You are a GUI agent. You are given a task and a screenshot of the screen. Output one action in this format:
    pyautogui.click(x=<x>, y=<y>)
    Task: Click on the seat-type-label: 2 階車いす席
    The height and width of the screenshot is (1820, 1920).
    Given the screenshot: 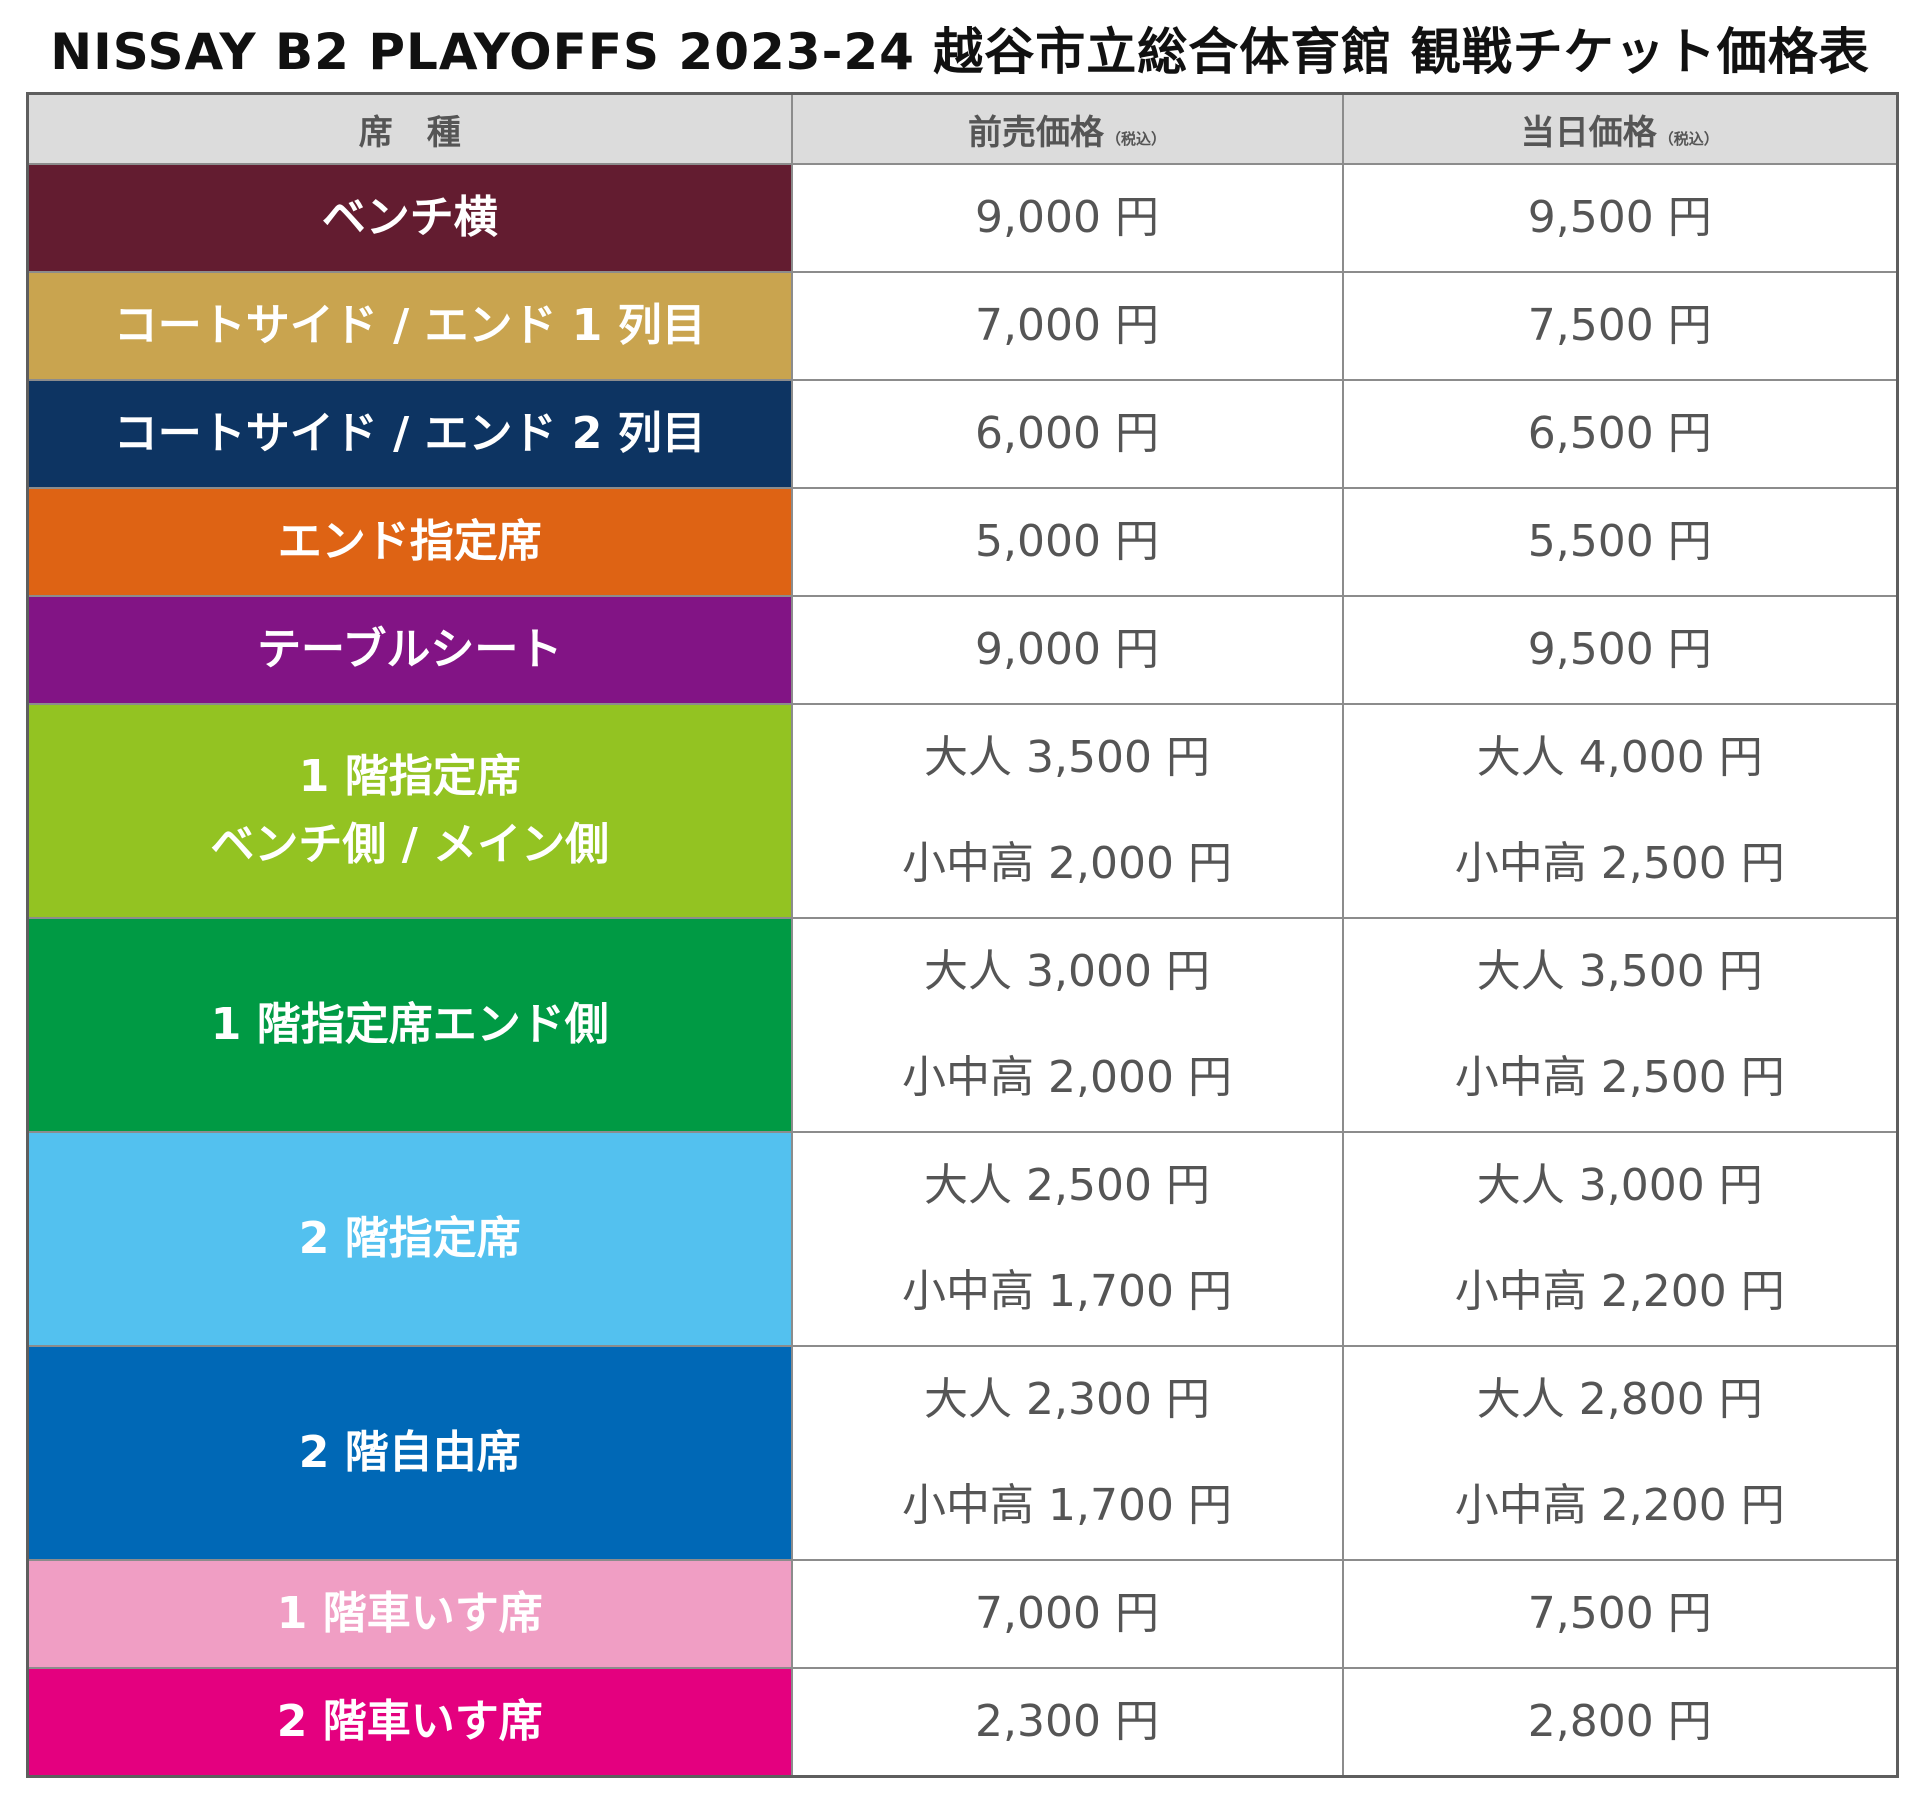 What is the action you would take?
    pyautogui.click(x=409, y=1721)
    